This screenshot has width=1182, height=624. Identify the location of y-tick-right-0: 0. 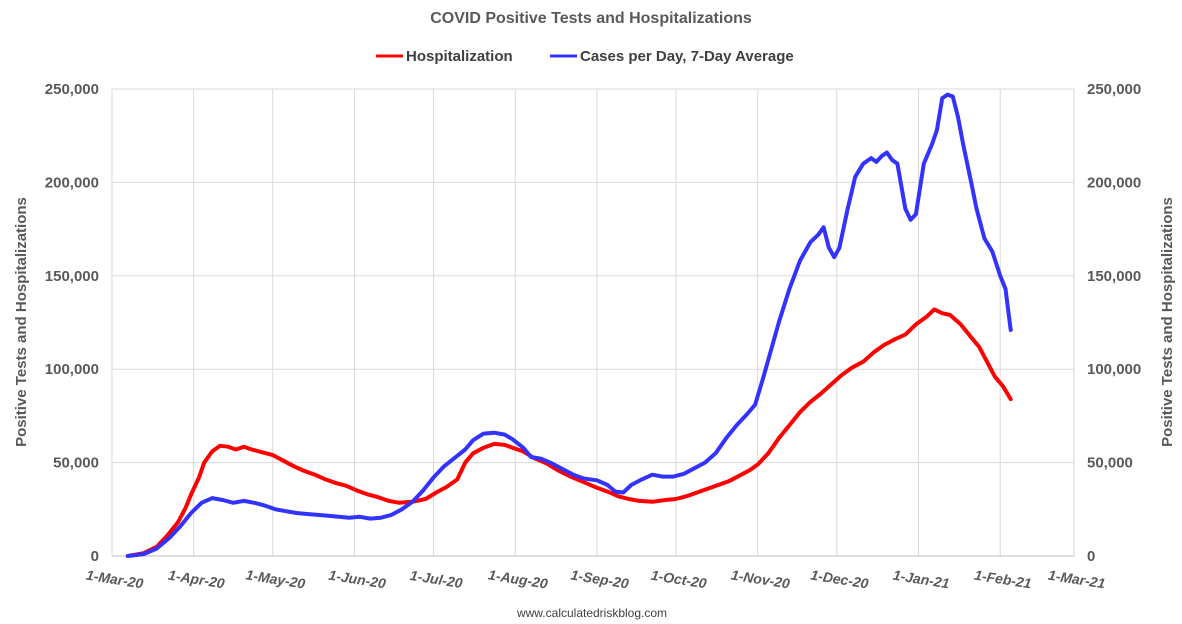
(1091, 556).